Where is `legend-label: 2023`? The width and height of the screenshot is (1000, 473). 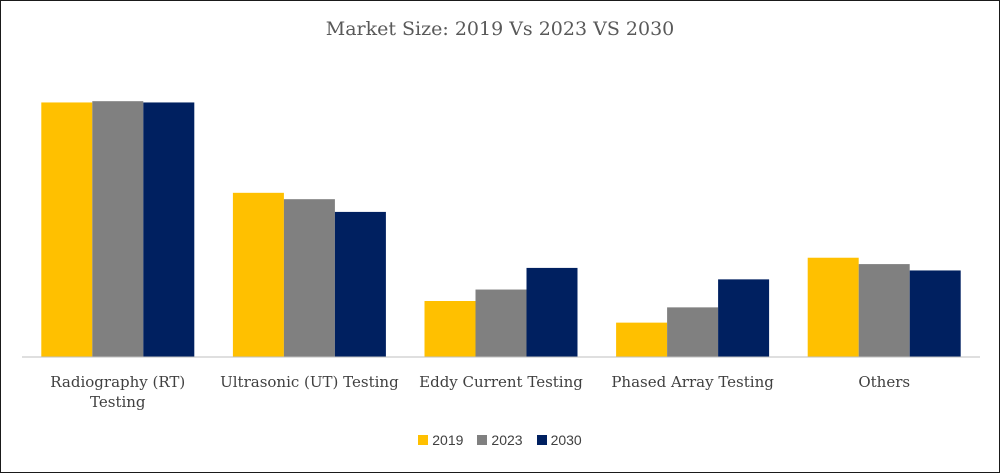
legend-label: 2023 is located at coordinates (507, 440).